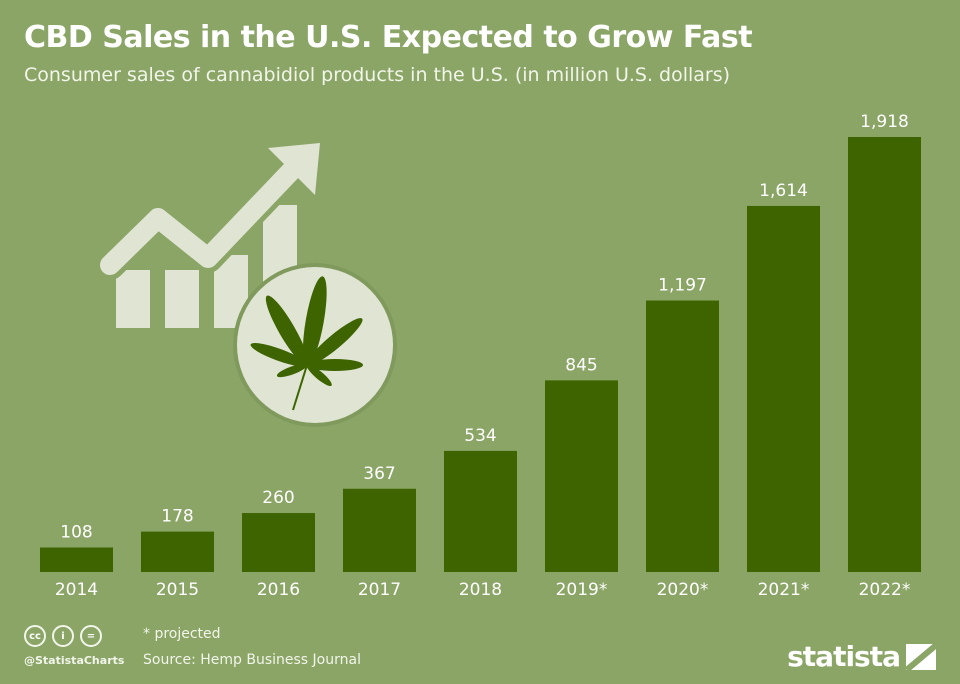 The height and width of the screenshot is (684, 960). What do you see at coordinates (177, 590) in the screenshot?
I see `category-label: 2015` at bounding box center [177, 590].